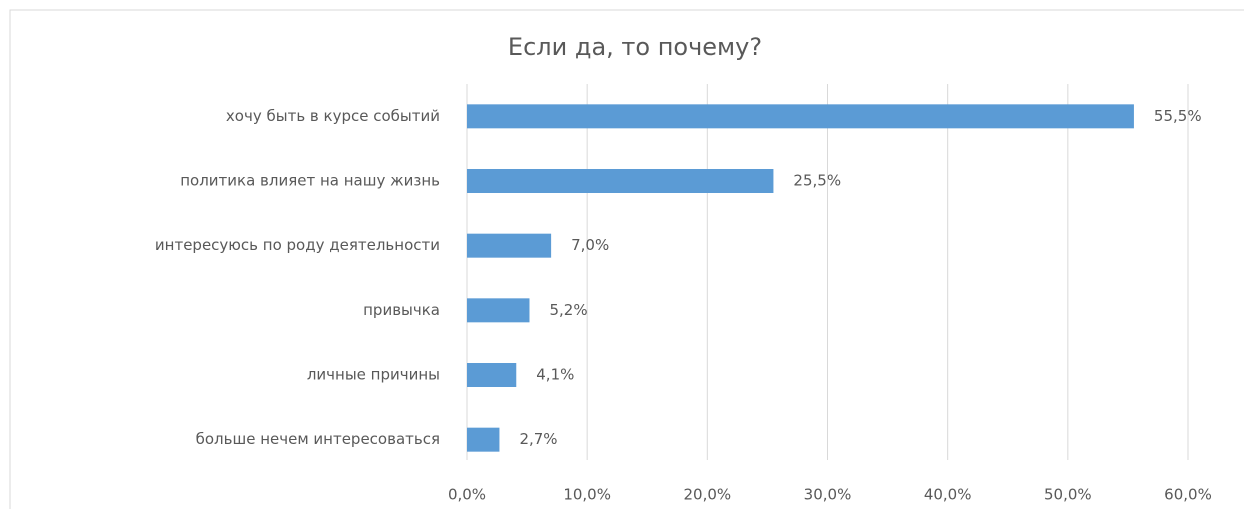 The width and height of the screenshot is (1244, 513). What do you see at coordinates (555, 375) in the screenshot?
I see `data-label: 4,1%` at bounding box center [555, 375].